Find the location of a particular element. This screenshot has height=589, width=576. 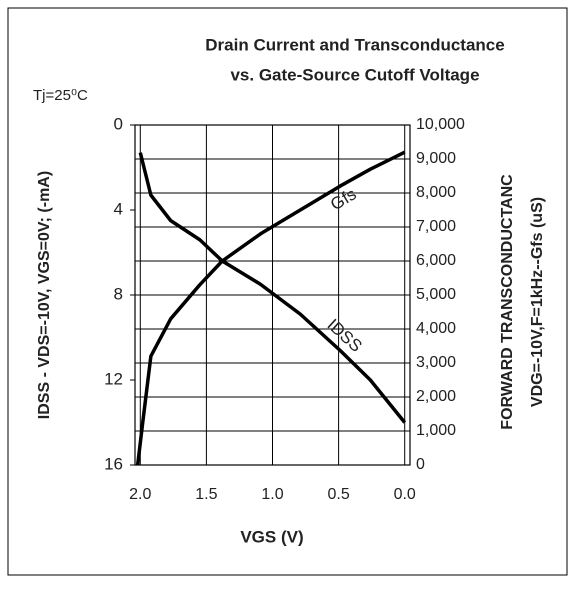

y2-tick-label: 1,000 is located at coordinates (436, 430).